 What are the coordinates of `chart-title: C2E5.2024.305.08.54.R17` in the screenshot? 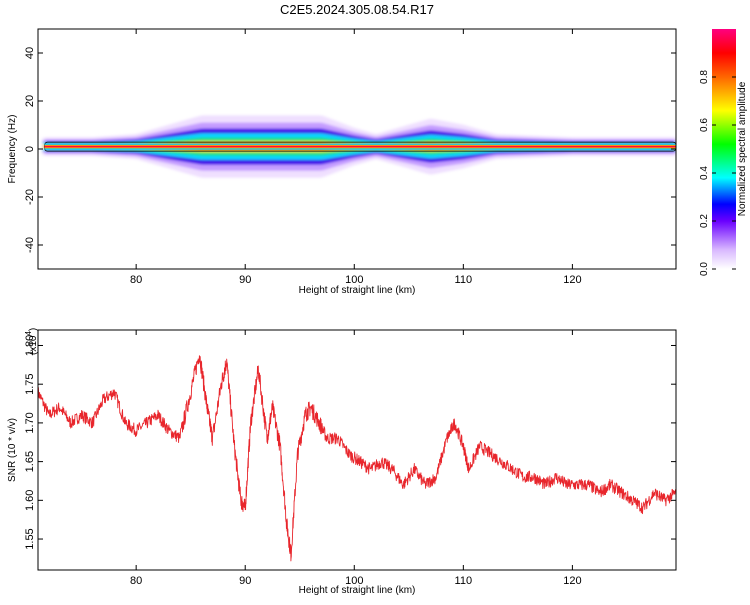 It's located at (357, 9).